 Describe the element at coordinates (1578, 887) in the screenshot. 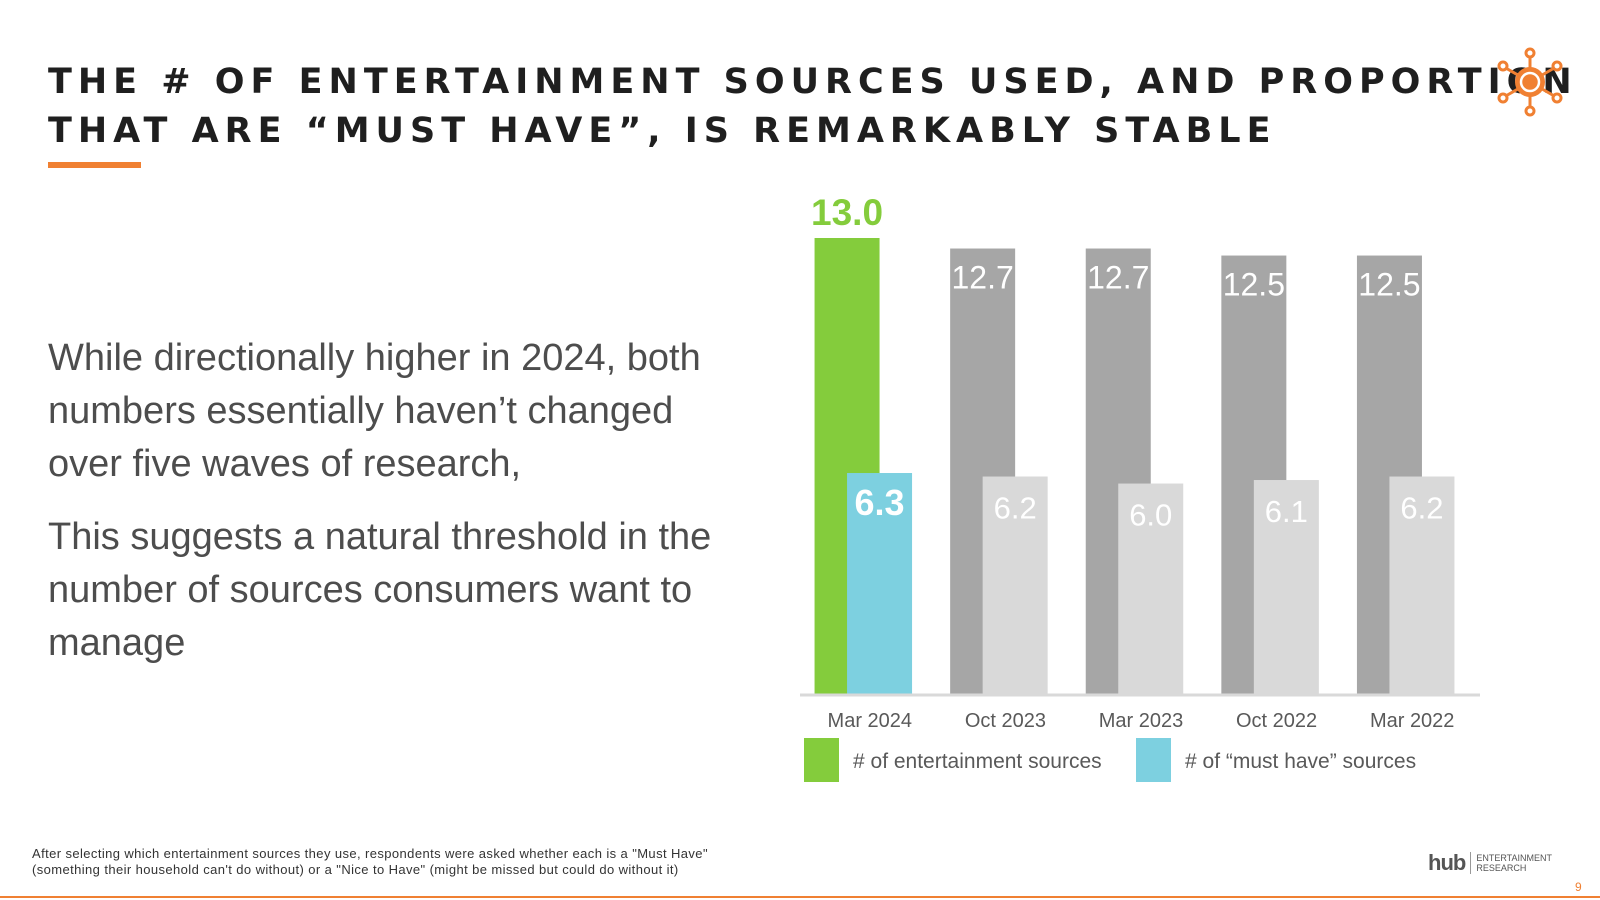

I see `page-number: 9` at that location.